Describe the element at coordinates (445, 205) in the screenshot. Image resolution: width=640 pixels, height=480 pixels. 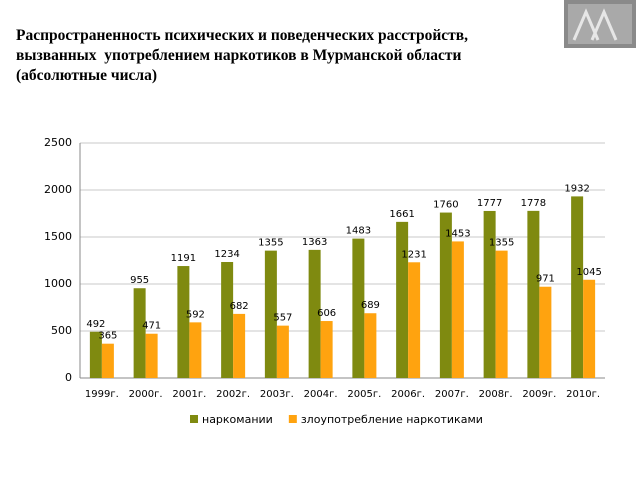
I see `data-label: 1760` at that location.